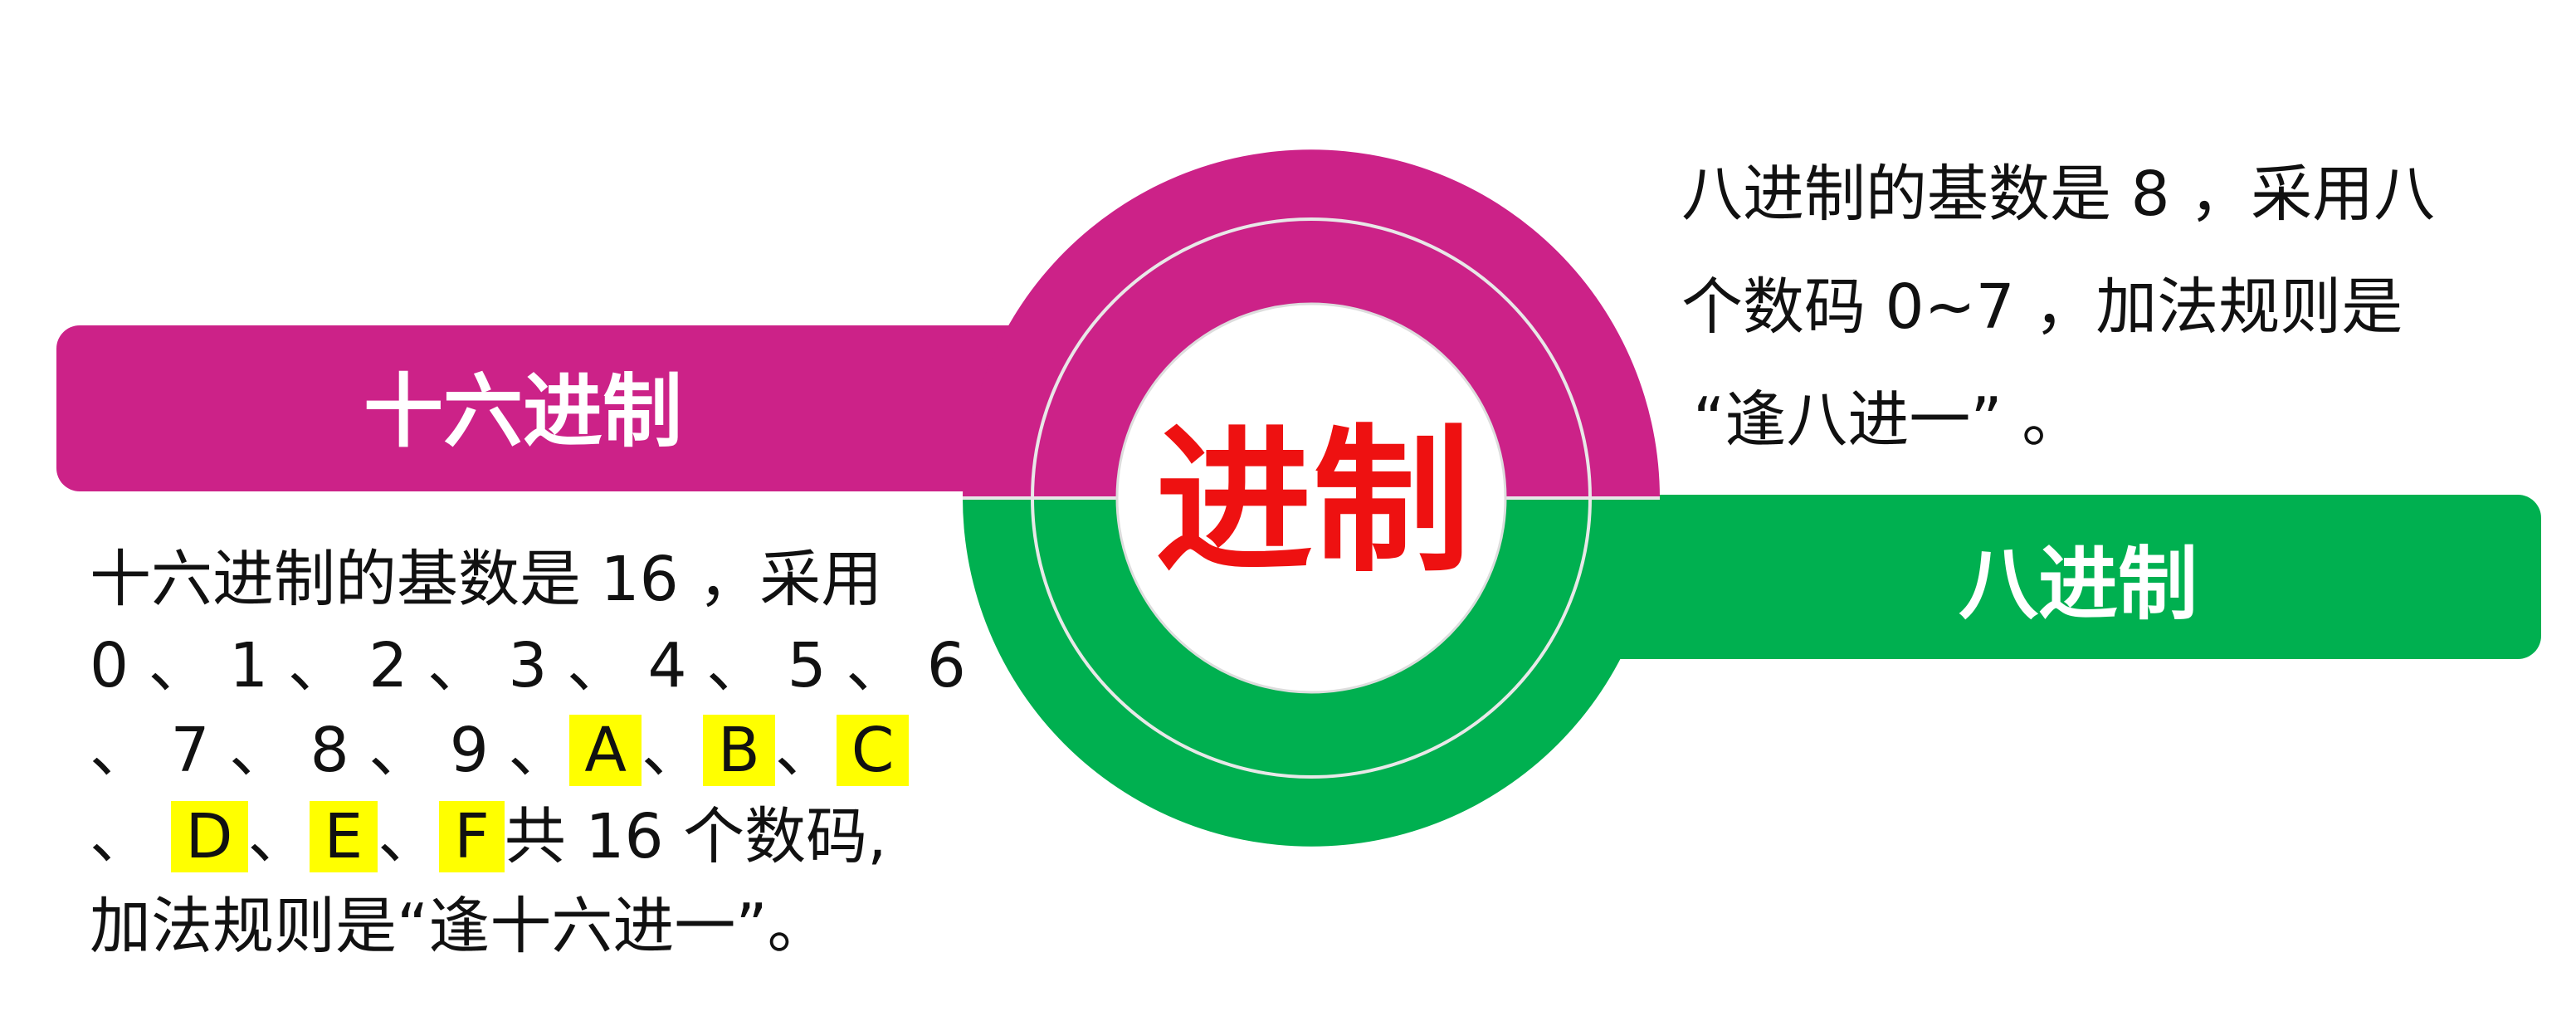 This screenshot has width=2576, height=1016. What do you see at coordinates (739, 751) in the screenshot?
I see `hex-letter-b: B` at bounding box center [739, 751].